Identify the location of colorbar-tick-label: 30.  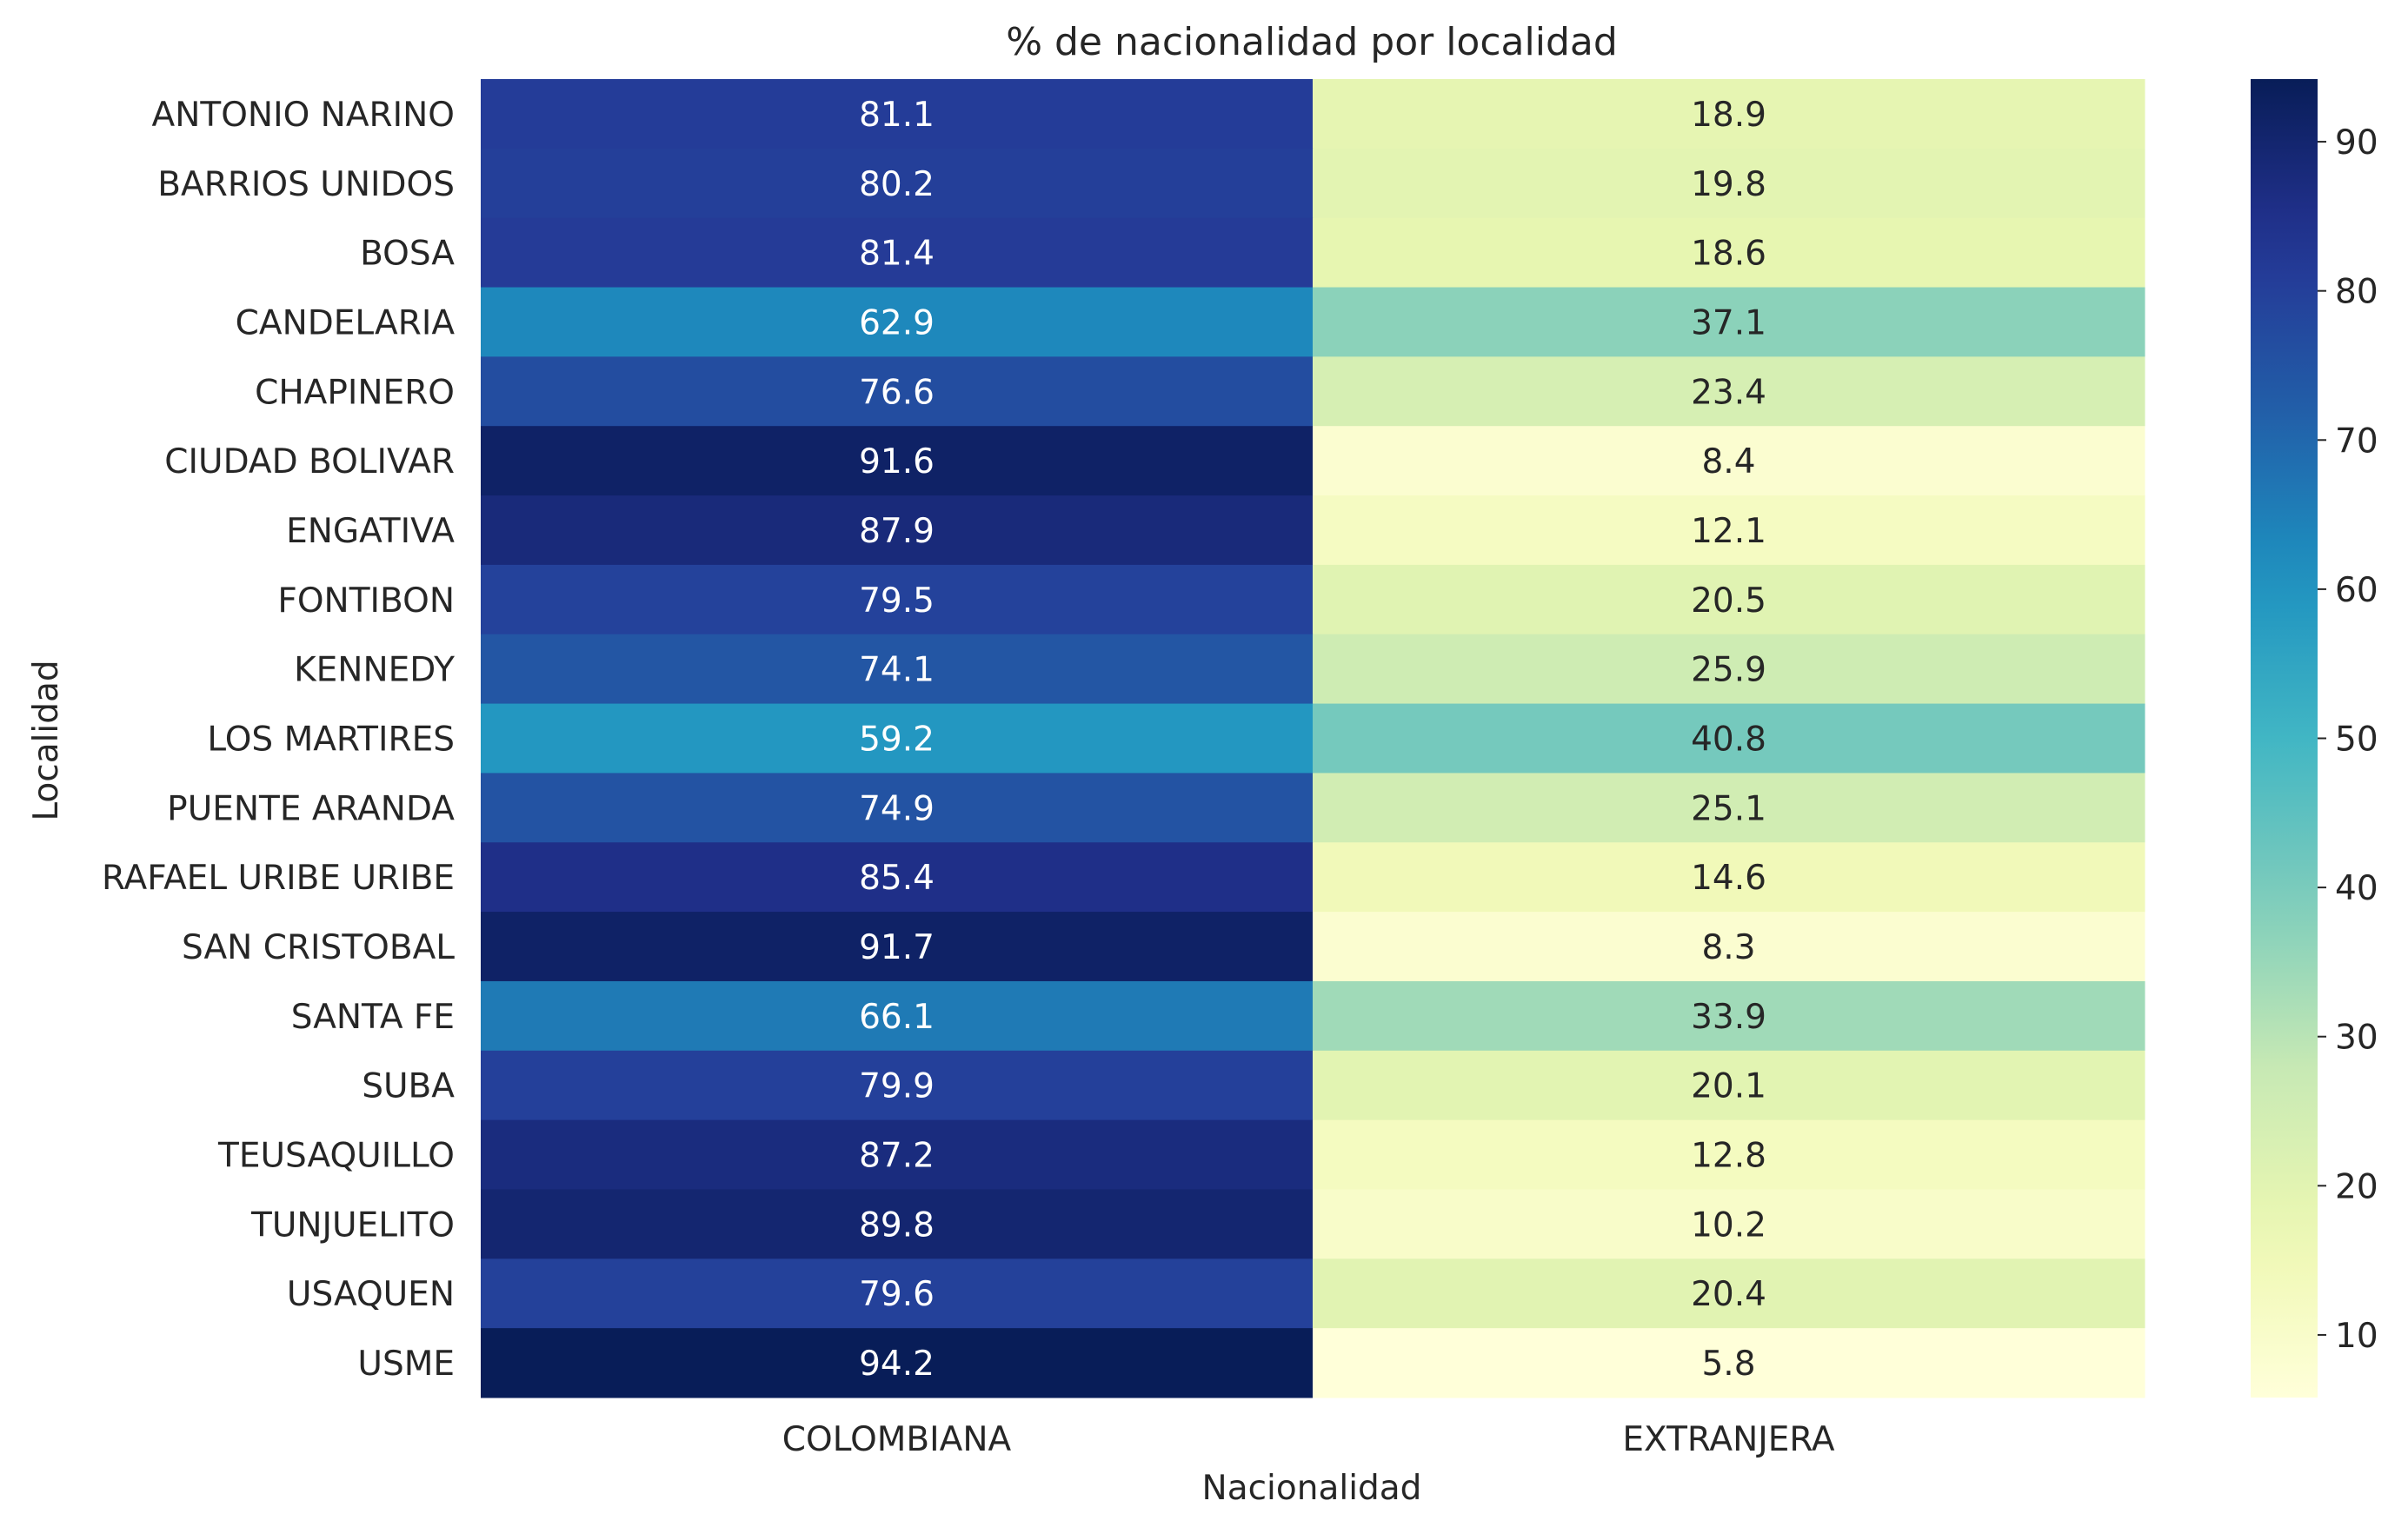
(2356, 1038).